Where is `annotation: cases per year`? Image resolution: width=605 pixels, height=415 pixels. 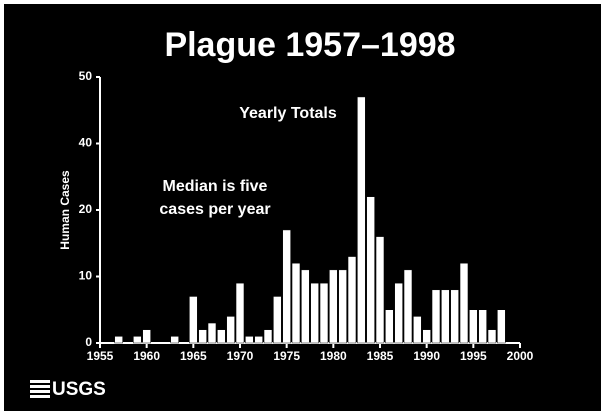 annotation: cases per year is located at coordinates (214, 209).